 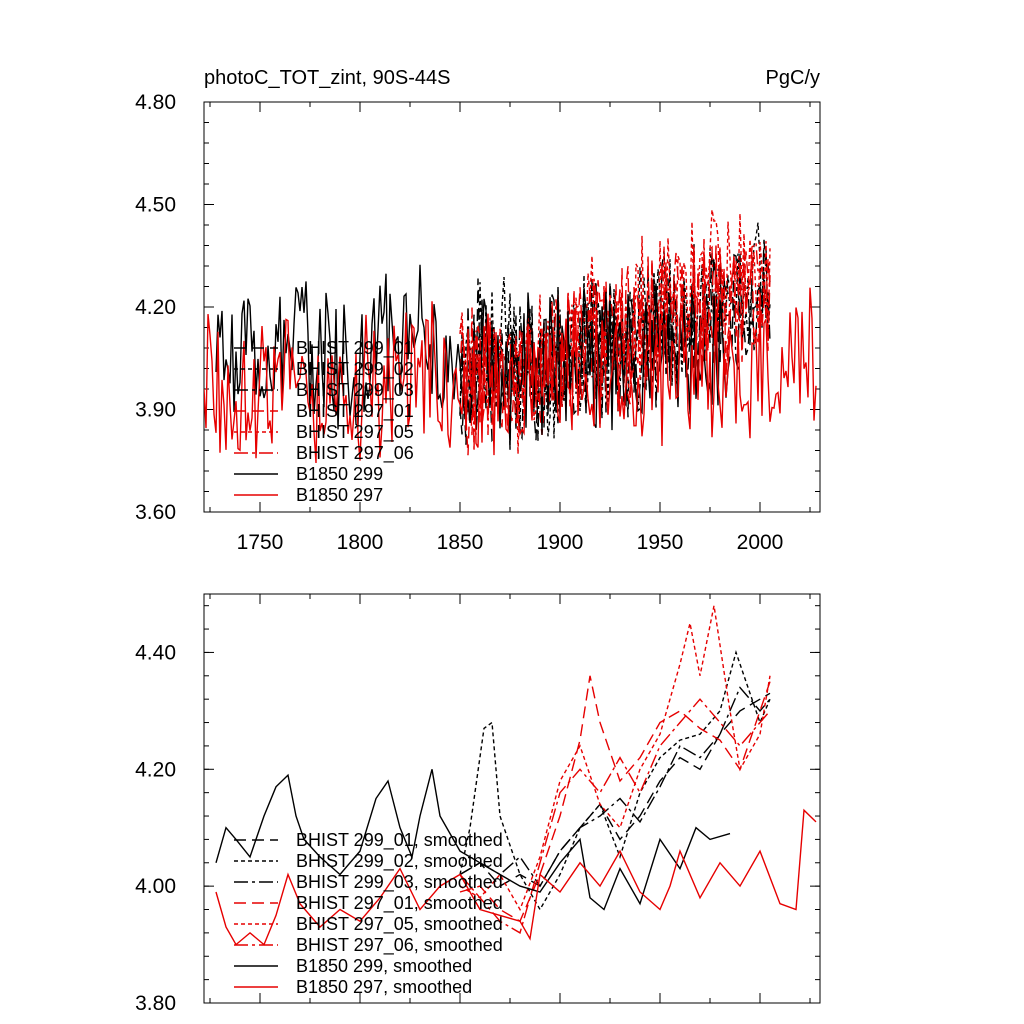 I want to click on plot-area, so click(x=510, y=336).